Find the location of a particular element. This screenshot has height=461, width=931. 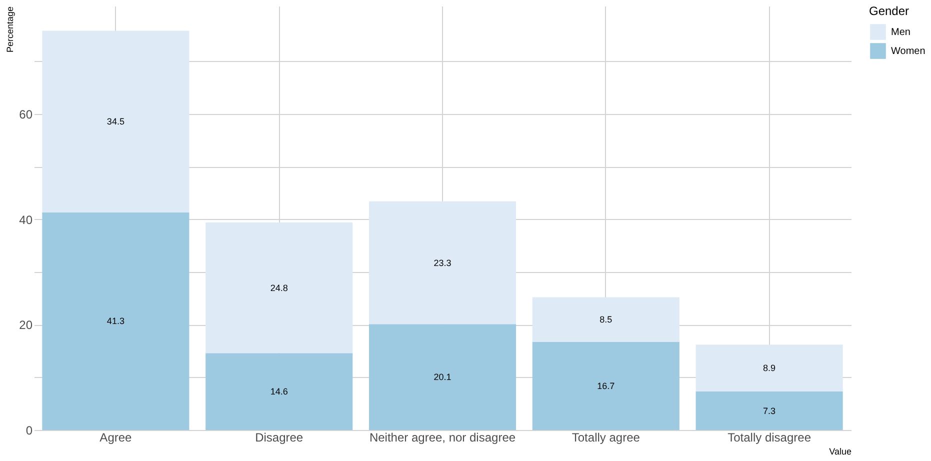

data-label: 34.5 is located at coordinates (115, 121).